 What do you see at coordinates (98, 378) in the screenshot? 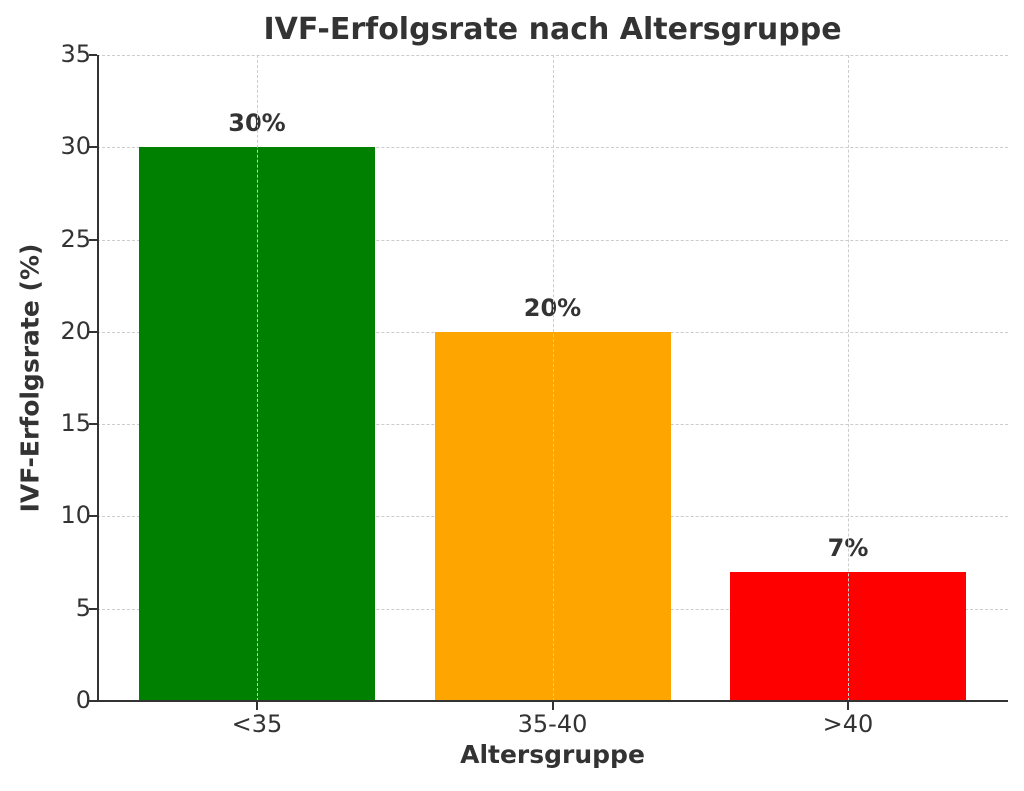
I see `y-axis-line` at bounding box center [98, 378].